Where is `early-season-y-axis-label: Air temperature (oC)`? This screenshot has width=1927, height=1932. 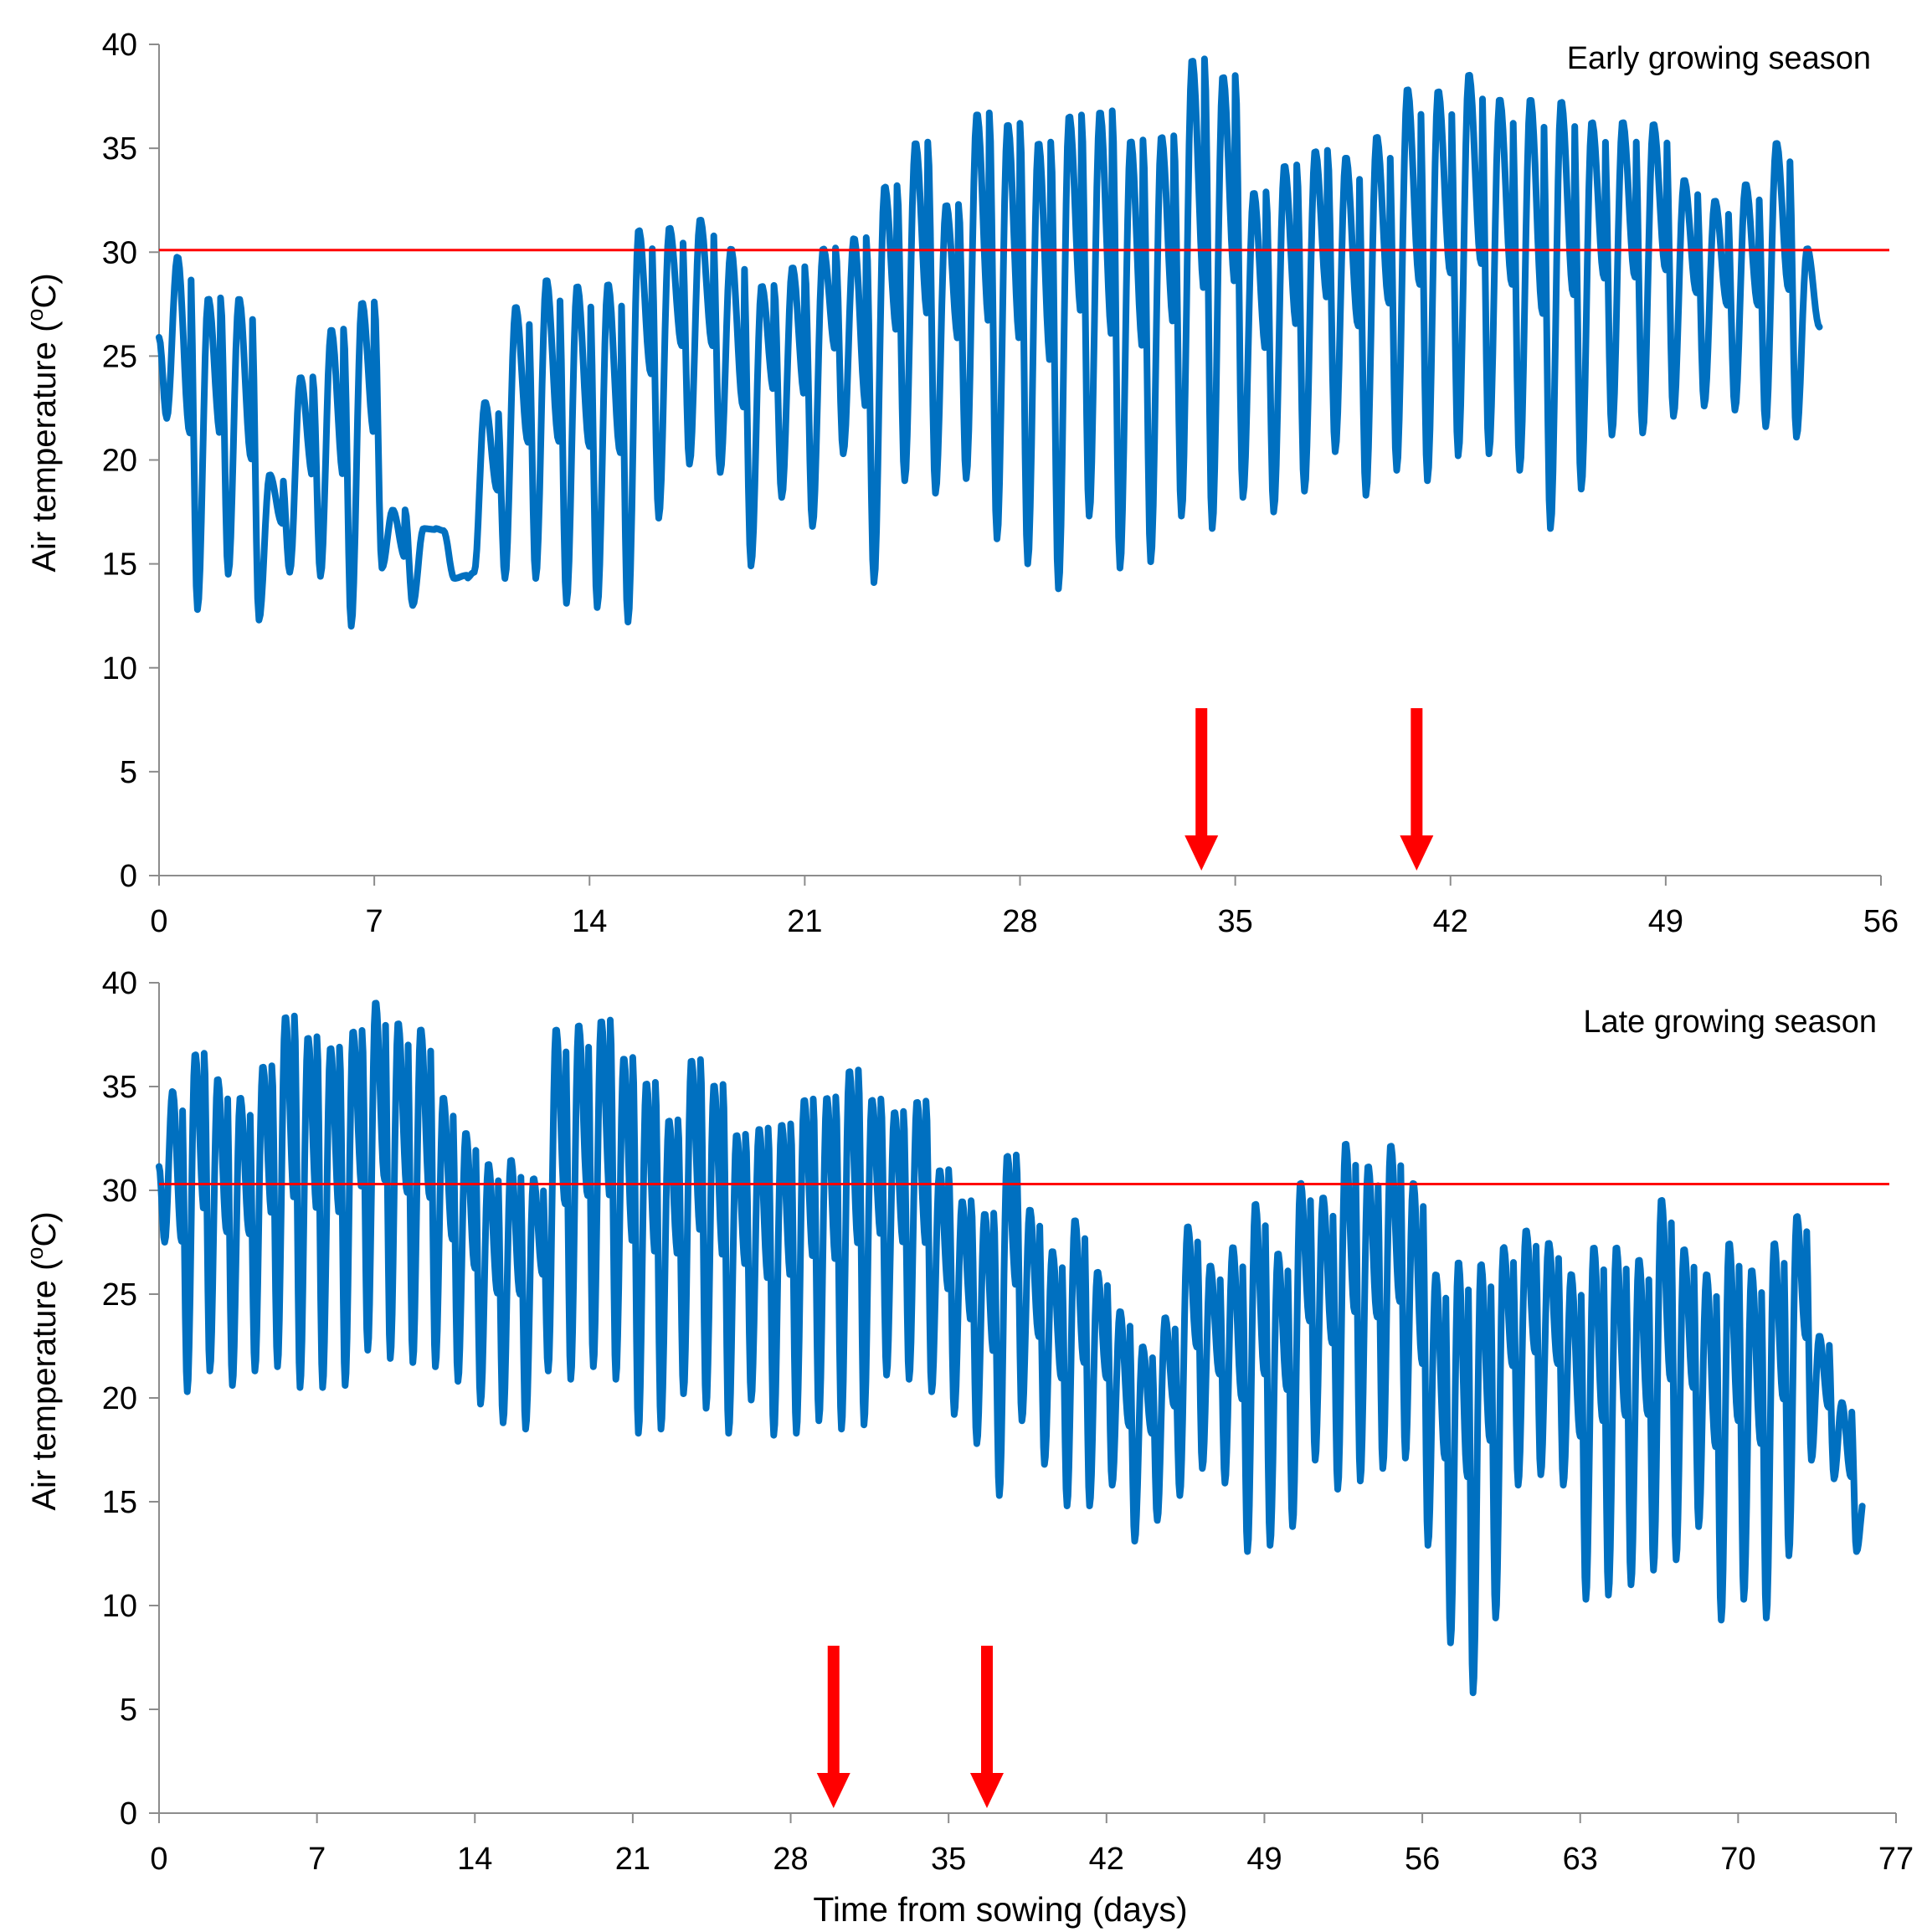 early-season-y-axis-label: Air temperature (oC) is located at coordinates (43, 423).